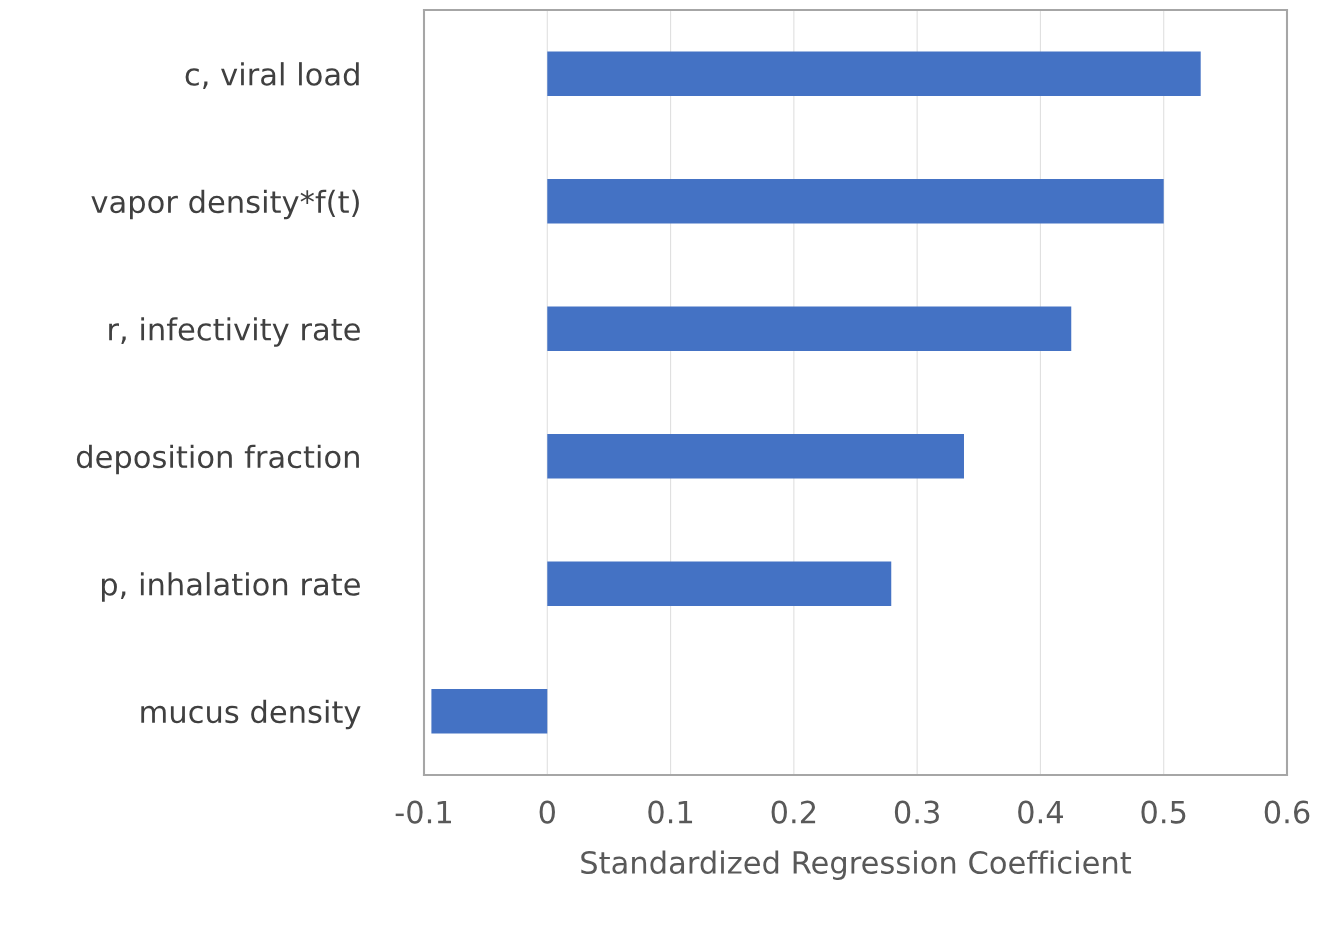  Describe the element at coordinates (1287, 812) in the screenshot. I see `x-tick-label: 0.6` at that location.